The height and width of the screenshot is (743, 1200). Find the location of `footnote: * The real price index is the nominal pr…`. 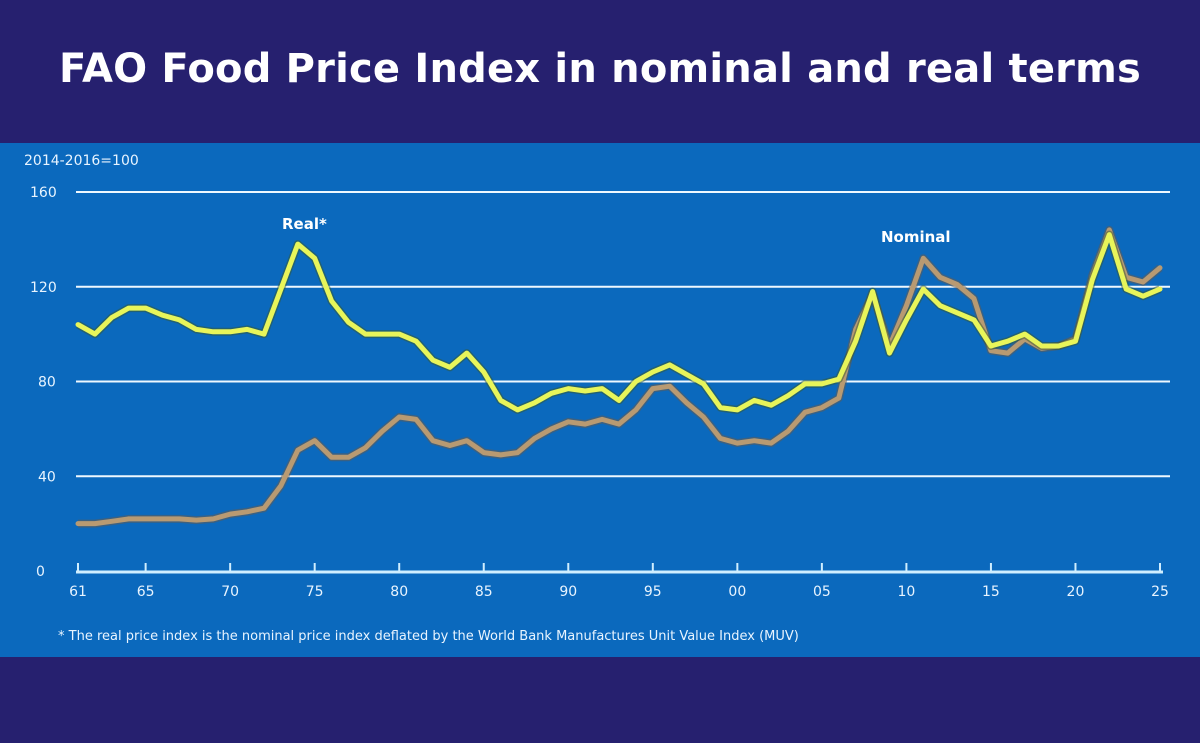

footnote: * The real price index is the nominal pr… is located at coordinates (428, 636).